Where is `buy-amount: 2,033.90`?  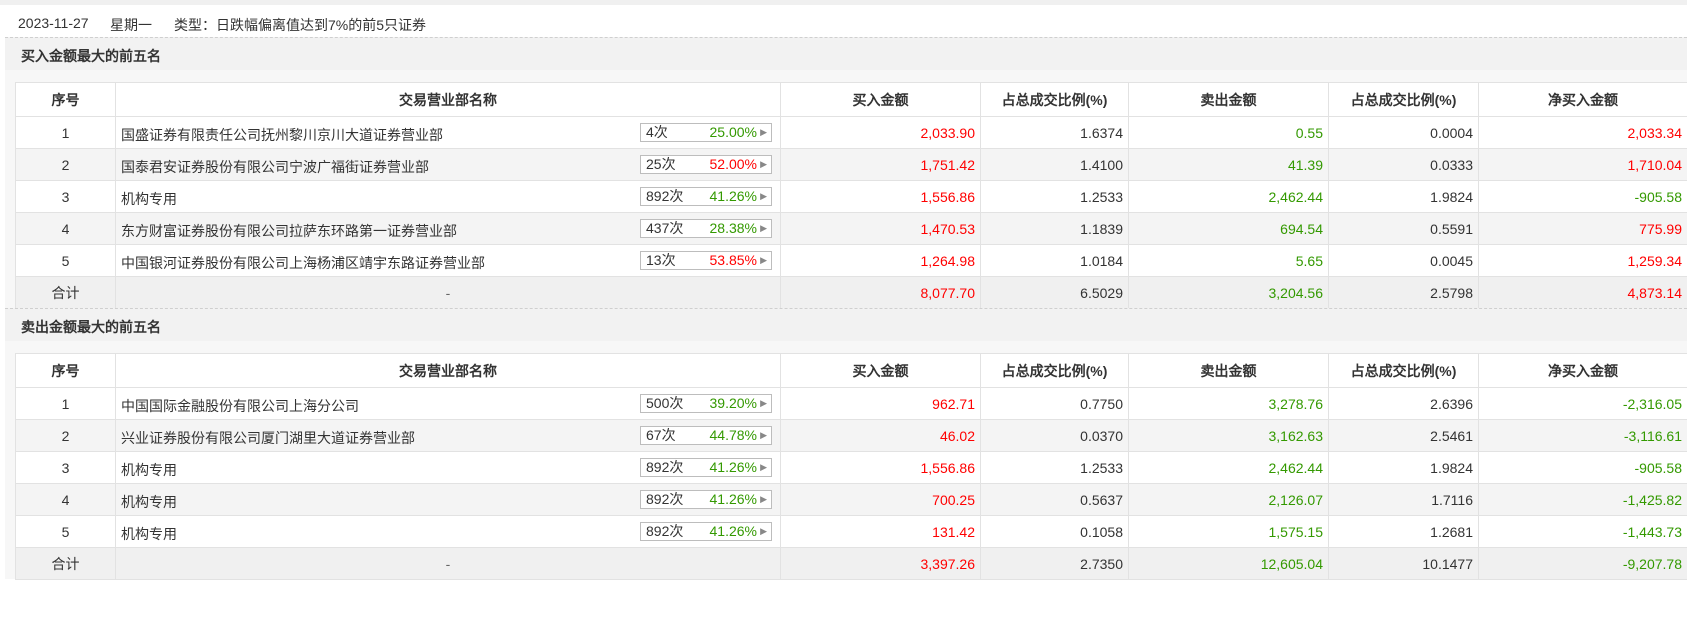
buy-amount: 2,033.90 is located at coordinates (880, 132).